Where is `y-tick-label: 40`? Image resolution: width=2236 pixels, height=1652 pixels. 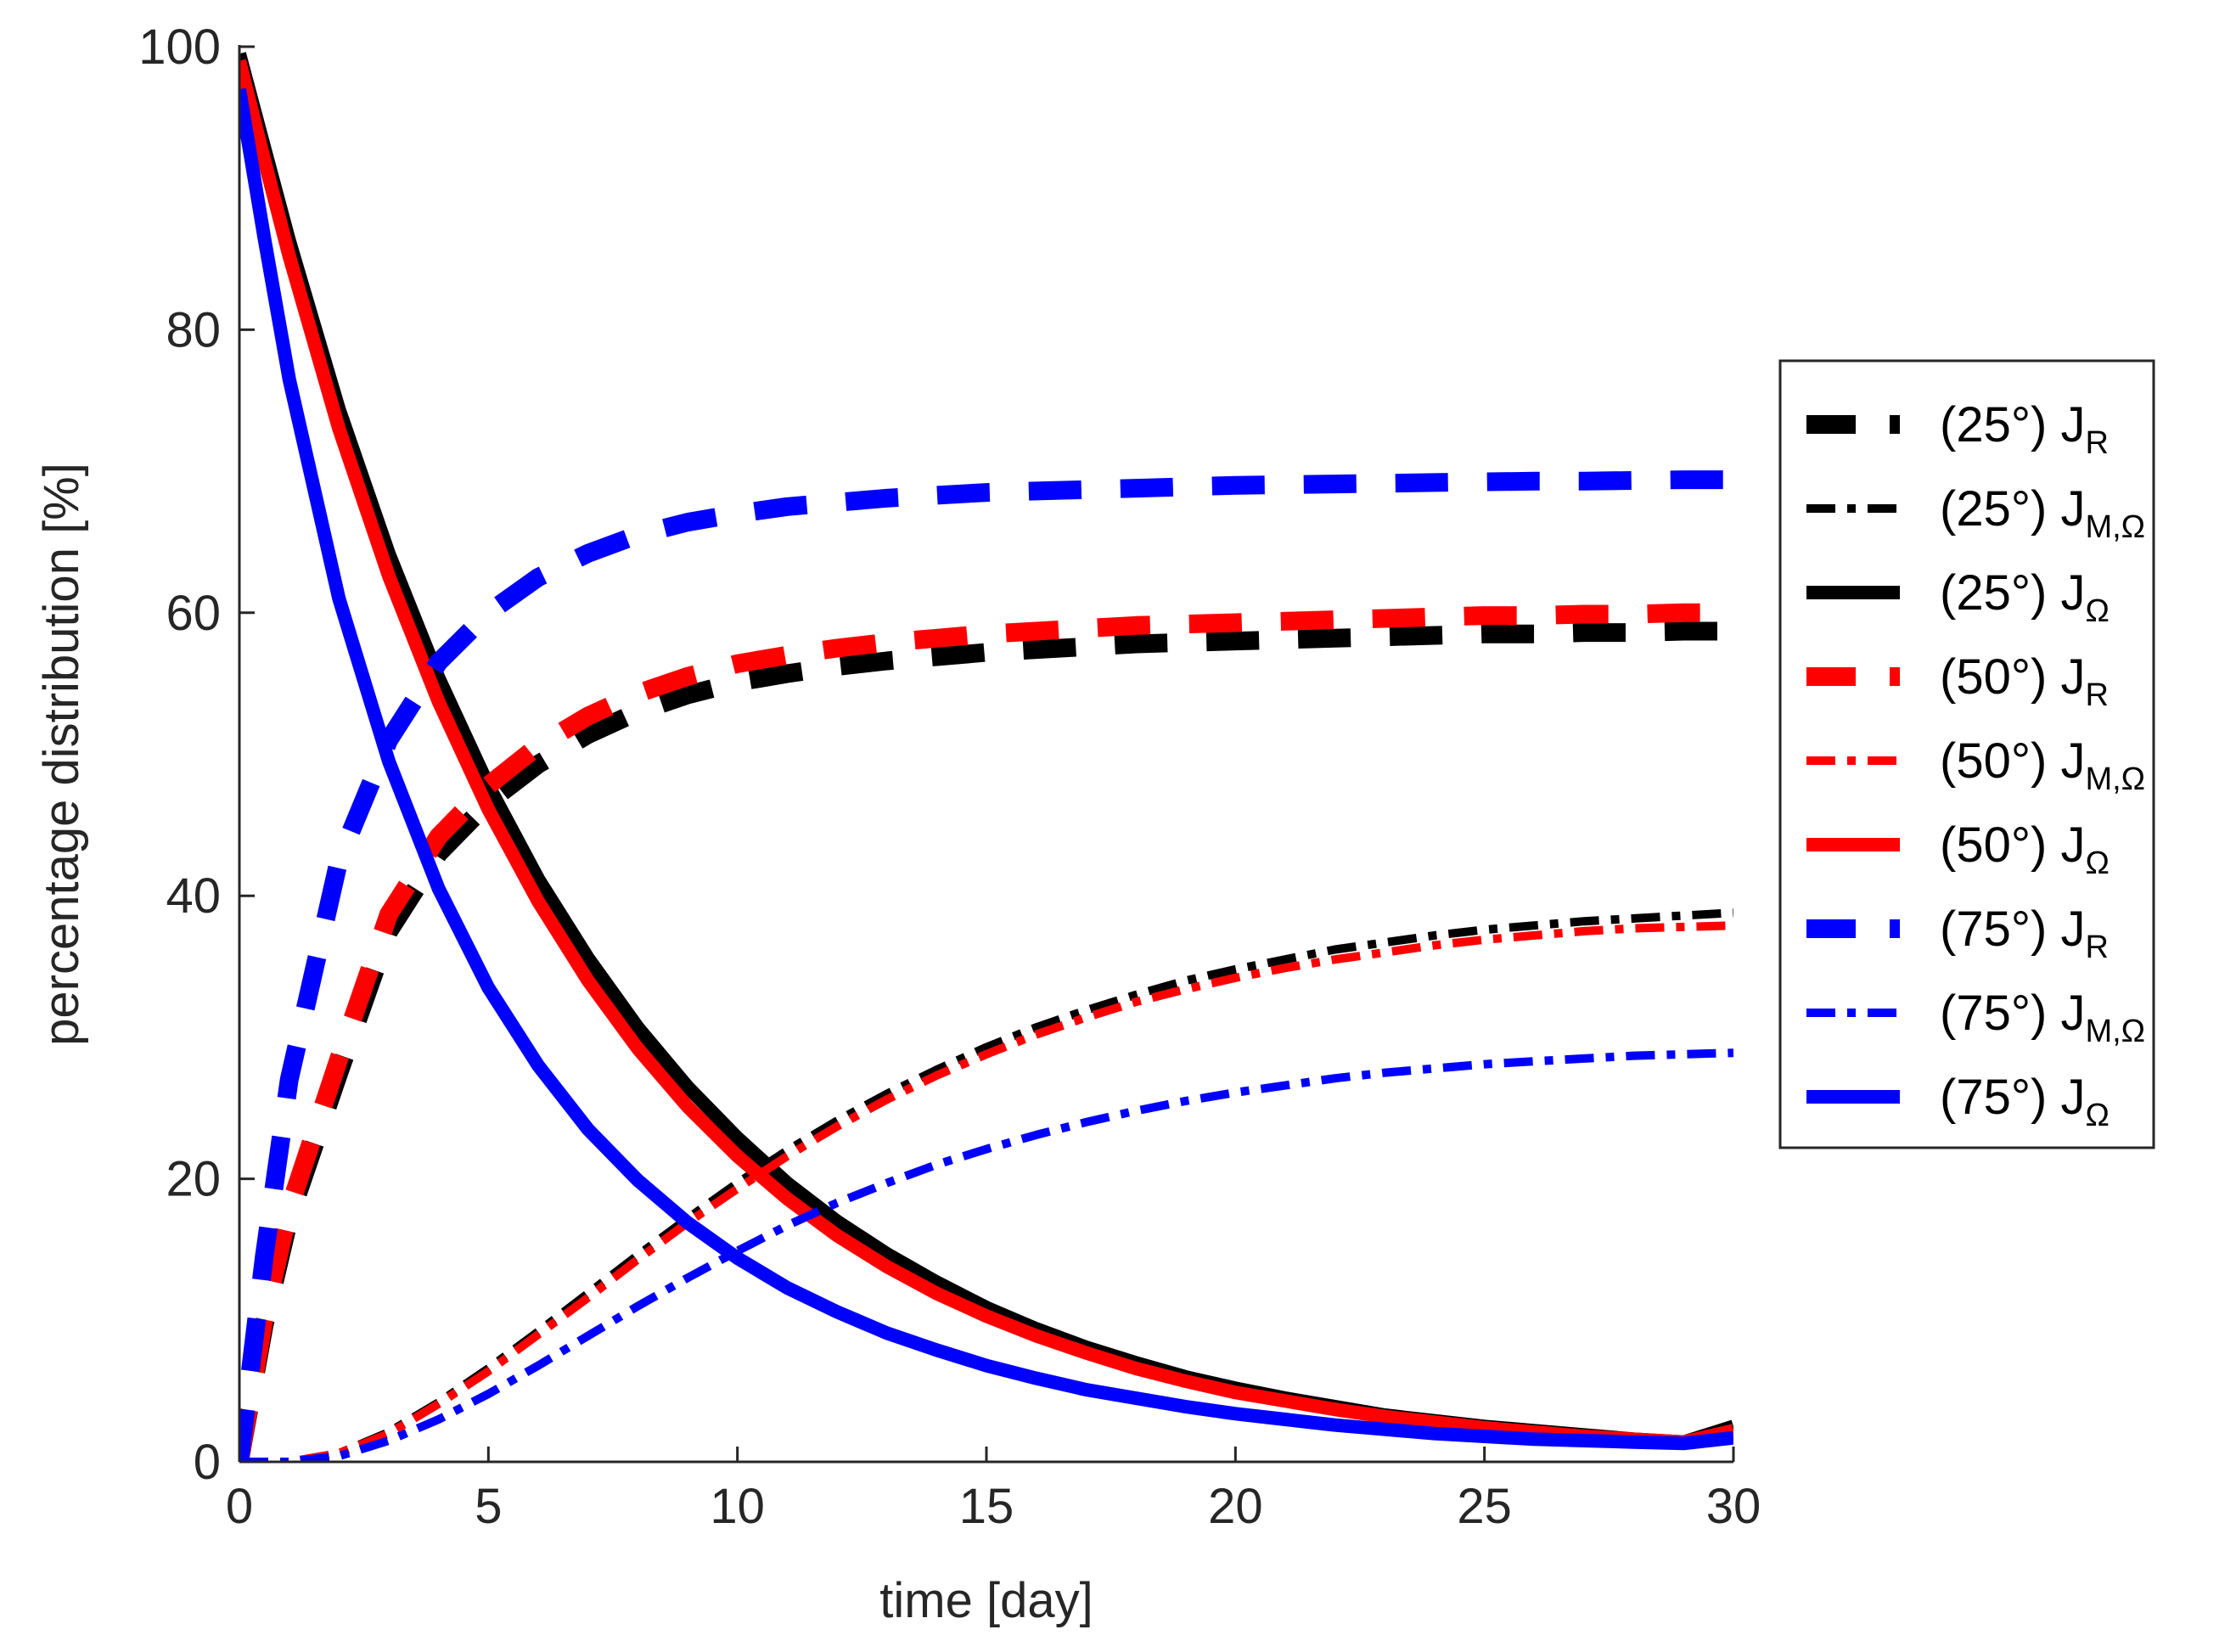
y-tick-label: 40 is located at coordinates (193, 896).